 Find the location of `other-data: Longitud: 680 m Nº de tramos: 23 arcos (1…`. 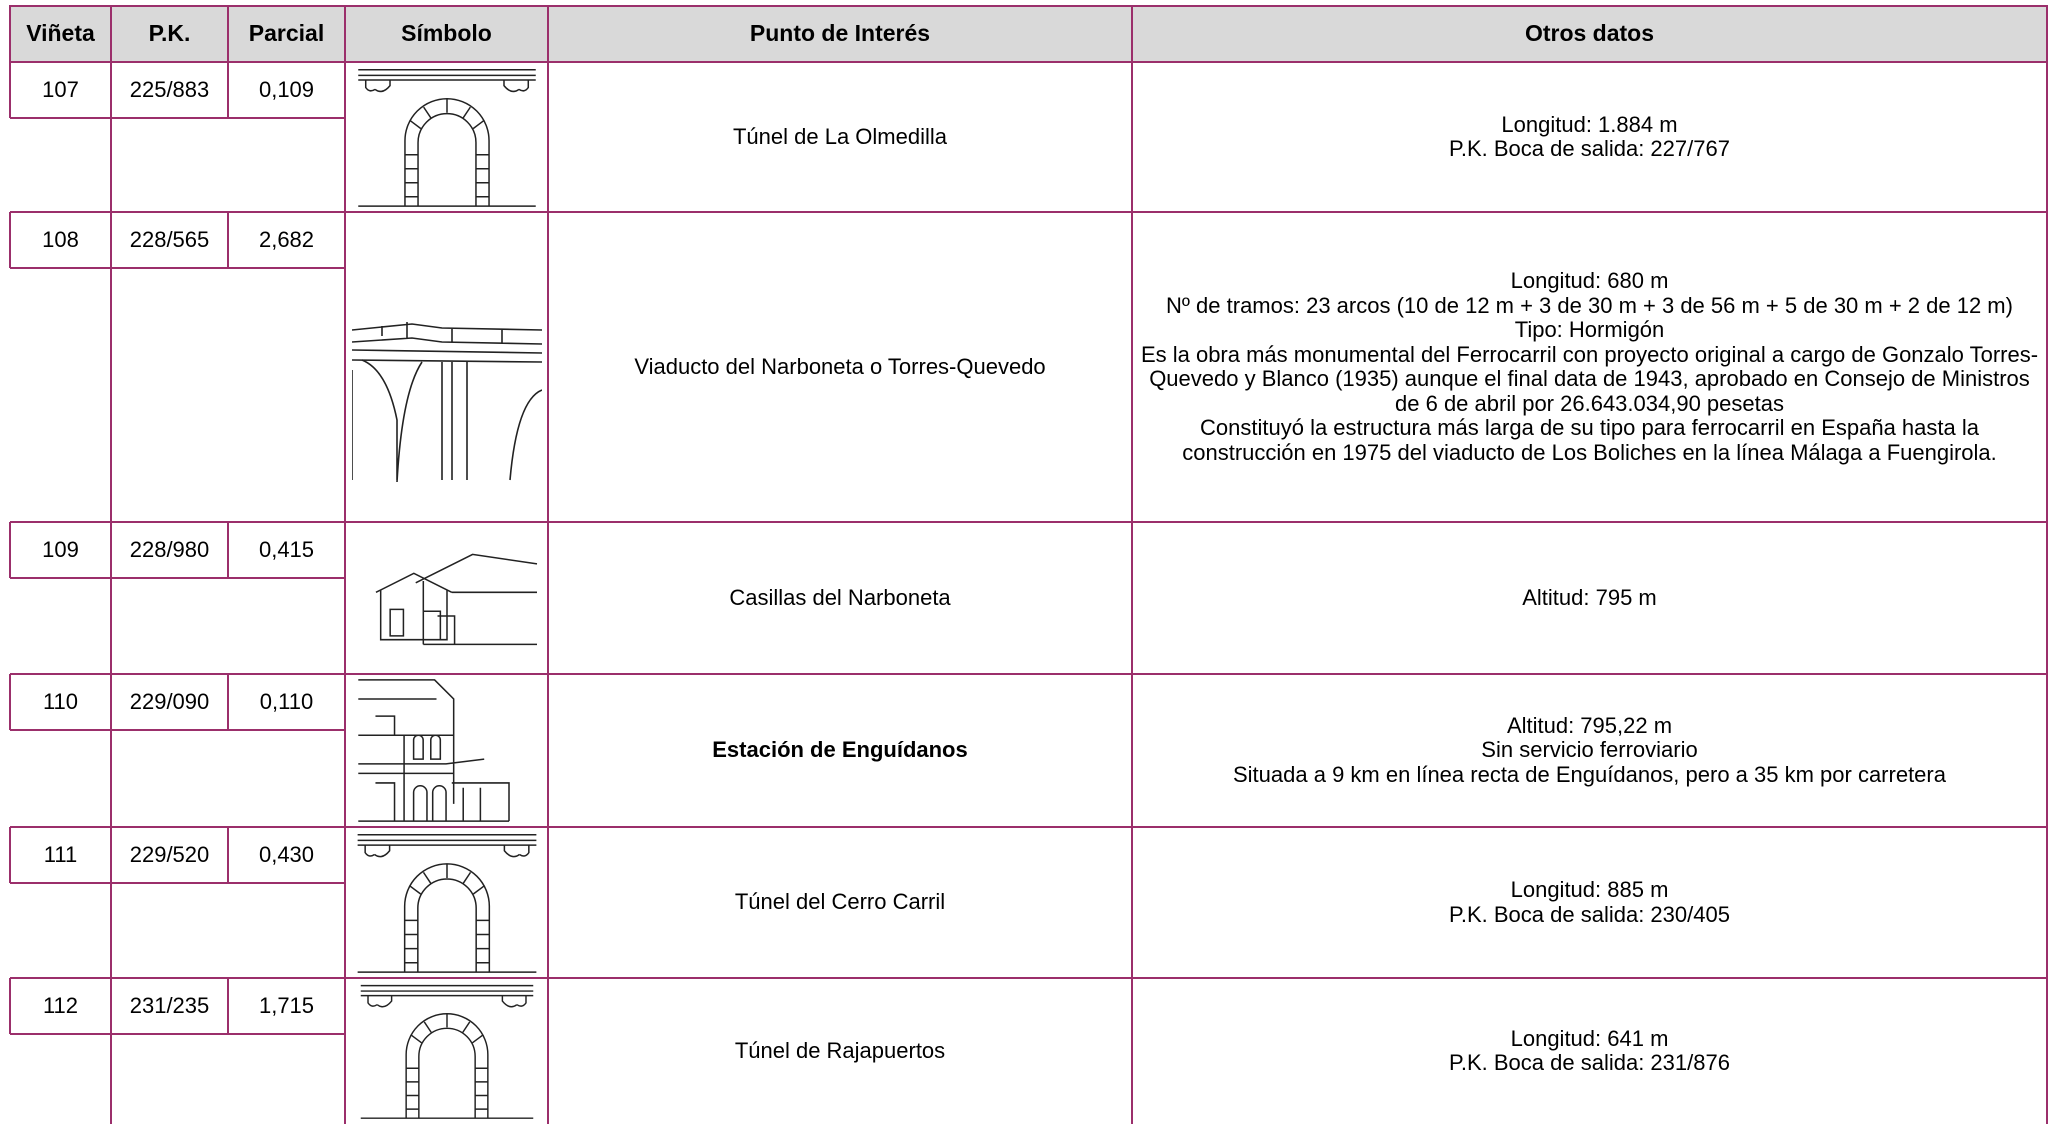

other-data: Longitud: 680 m Nº de tramos: 23 arcos (1… is located at coordinates (1589, 367).